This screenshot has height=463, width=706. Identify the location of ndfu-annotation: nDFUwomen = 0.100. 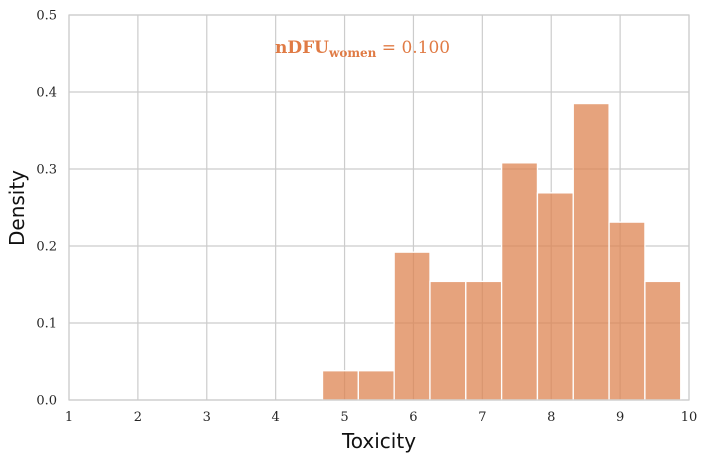
(362, 49).